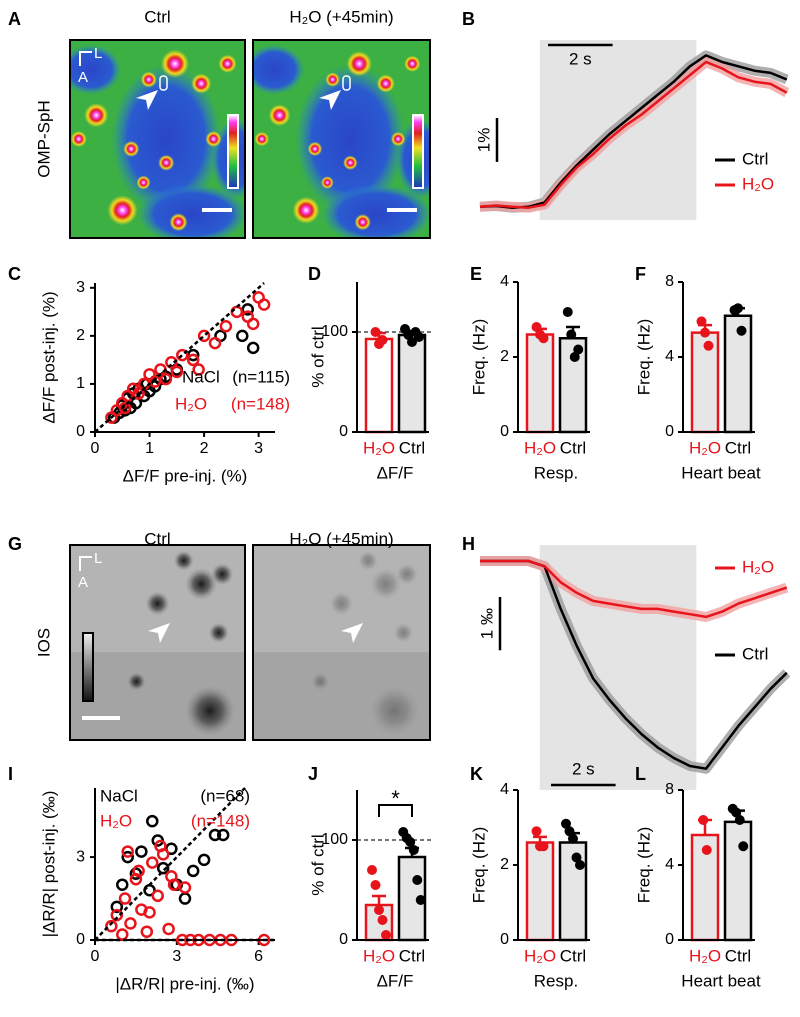  What do you see at coordinates (260, 403) in the screenshot?
I see `legend-note: (n=148)` at bounding box center [260, 403].